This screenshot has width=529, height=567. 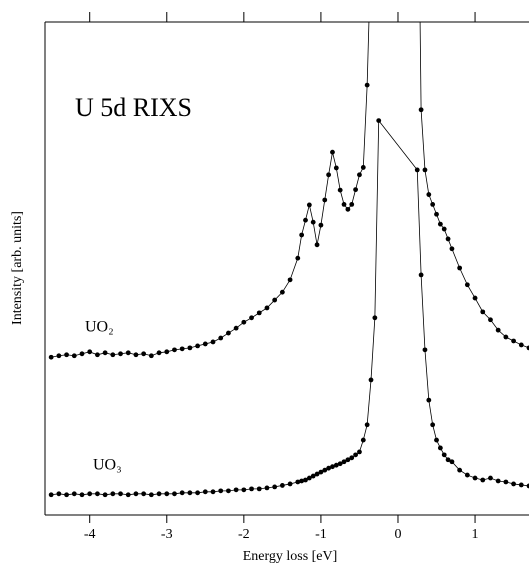 I want to click on x-tick-label: 1, so click(x=475, y=534).